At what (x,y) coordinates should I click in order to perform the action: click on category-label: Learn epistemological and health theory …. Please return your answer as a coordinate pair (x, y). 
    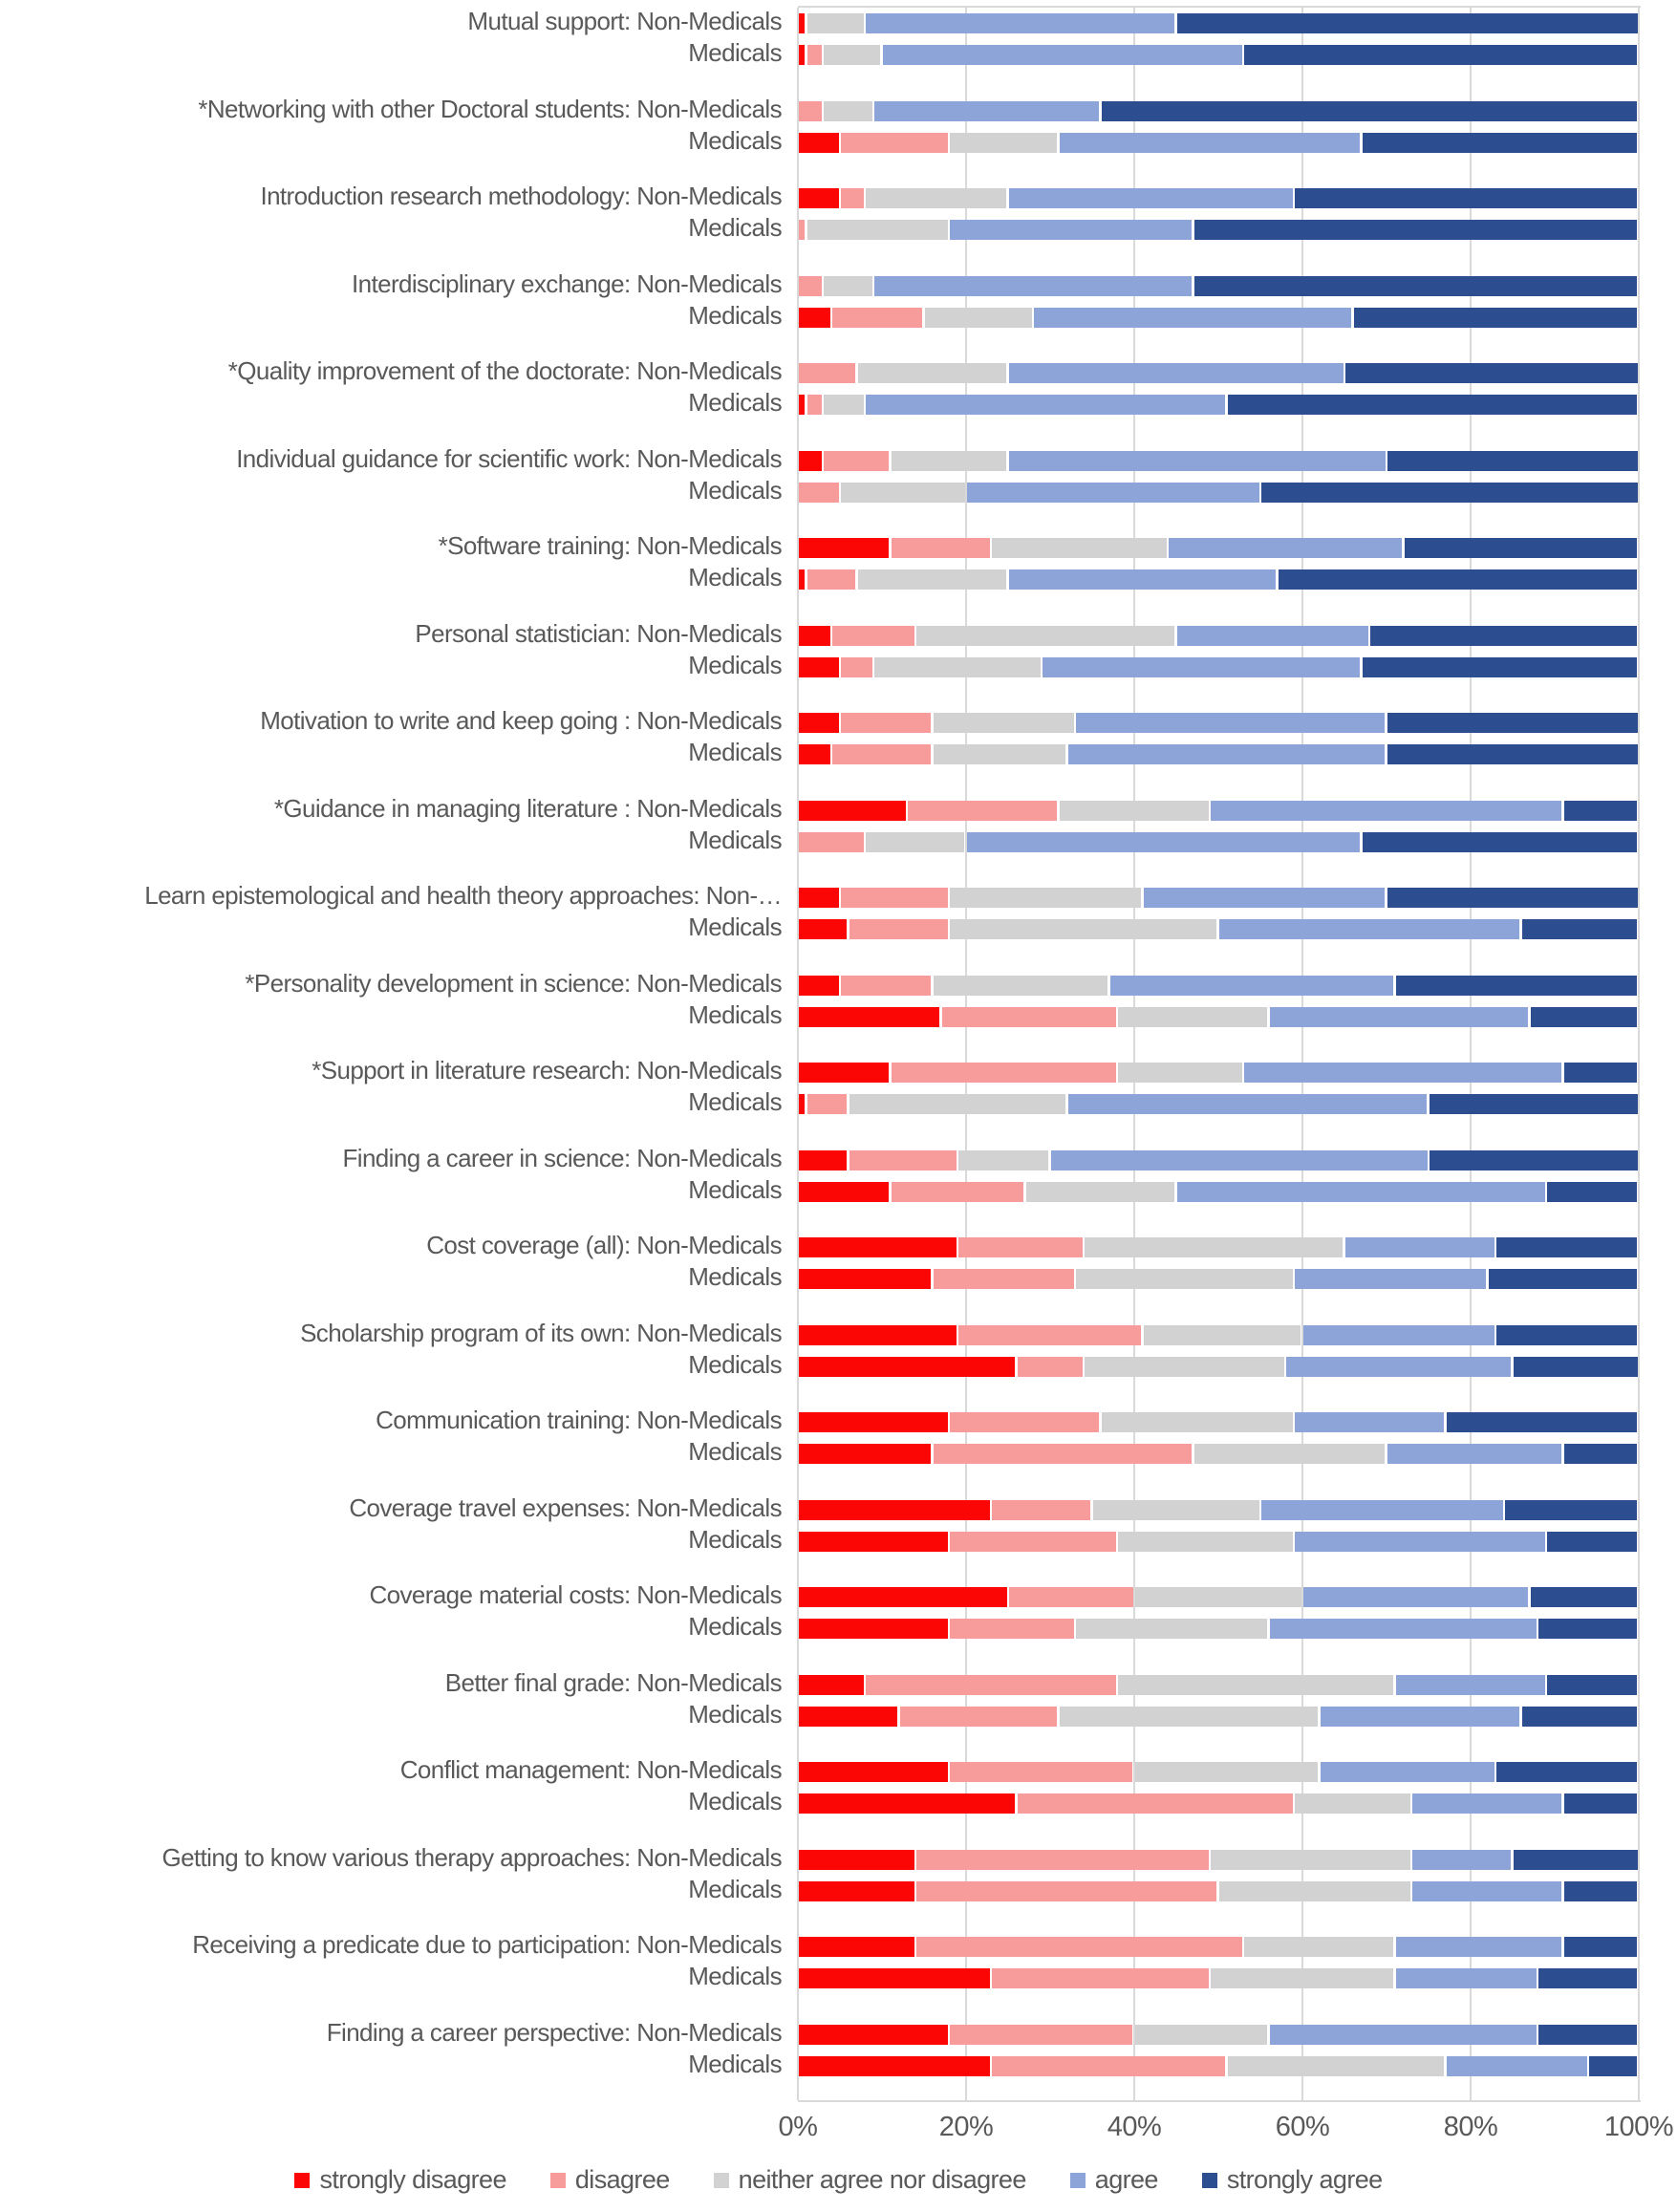
    Looking at the image, I should click on (463, 895).